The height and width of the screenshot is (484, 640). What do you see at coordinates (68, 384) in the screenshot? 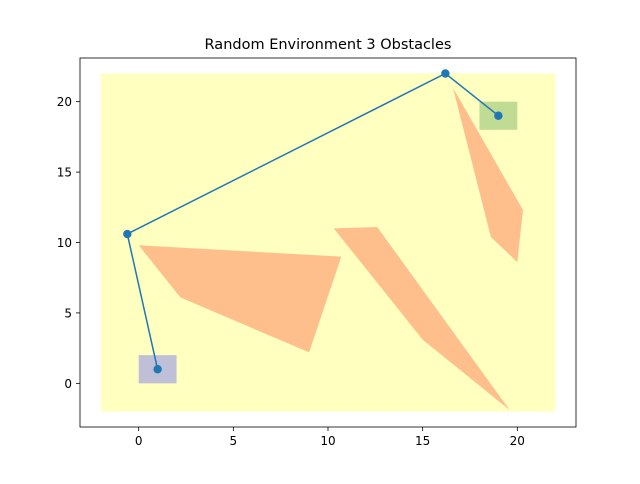
I see `y-tick-label: 0` at bounding box center [68, 384].